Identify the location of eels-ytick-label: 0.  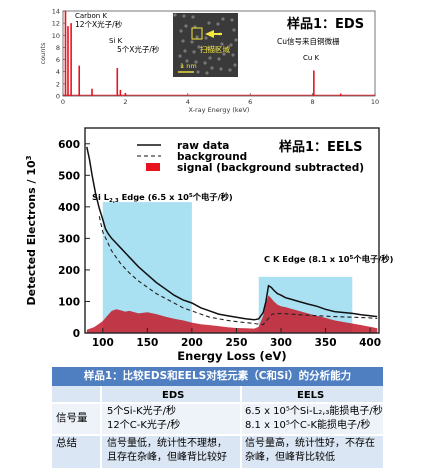
(76, 334).